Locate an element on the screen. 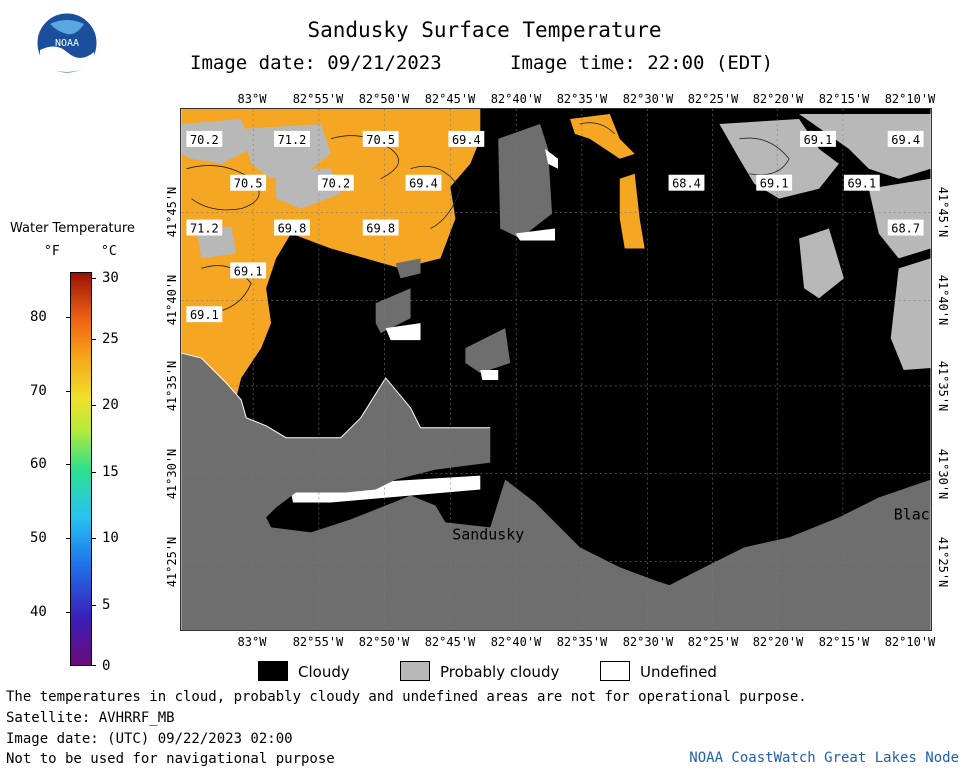 Image resolution: width=969 pixels, height=773 pixels. lat-label-right: 41°30'N is located at coordinates (943, 474).